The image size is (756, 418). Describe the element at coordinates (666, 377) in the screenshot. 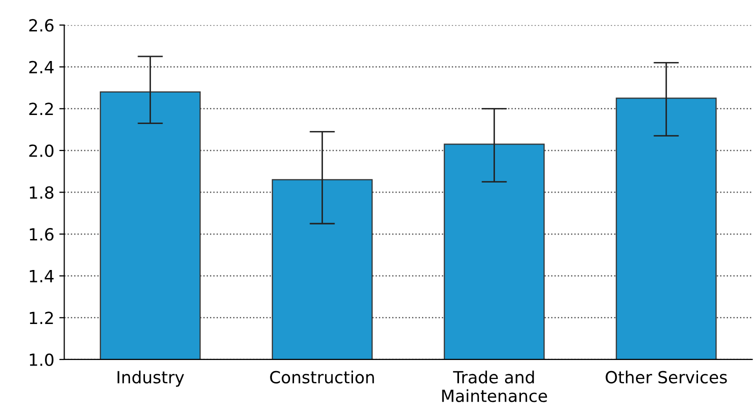

I see `x-tick-label: Other Services` at that location.